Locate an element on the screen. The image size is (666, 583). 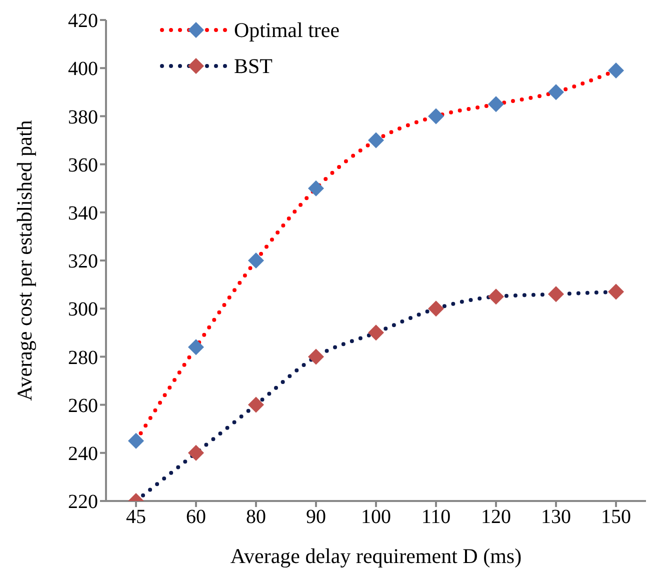
x-tick-label: 100 is located at coordinates (376, 517).